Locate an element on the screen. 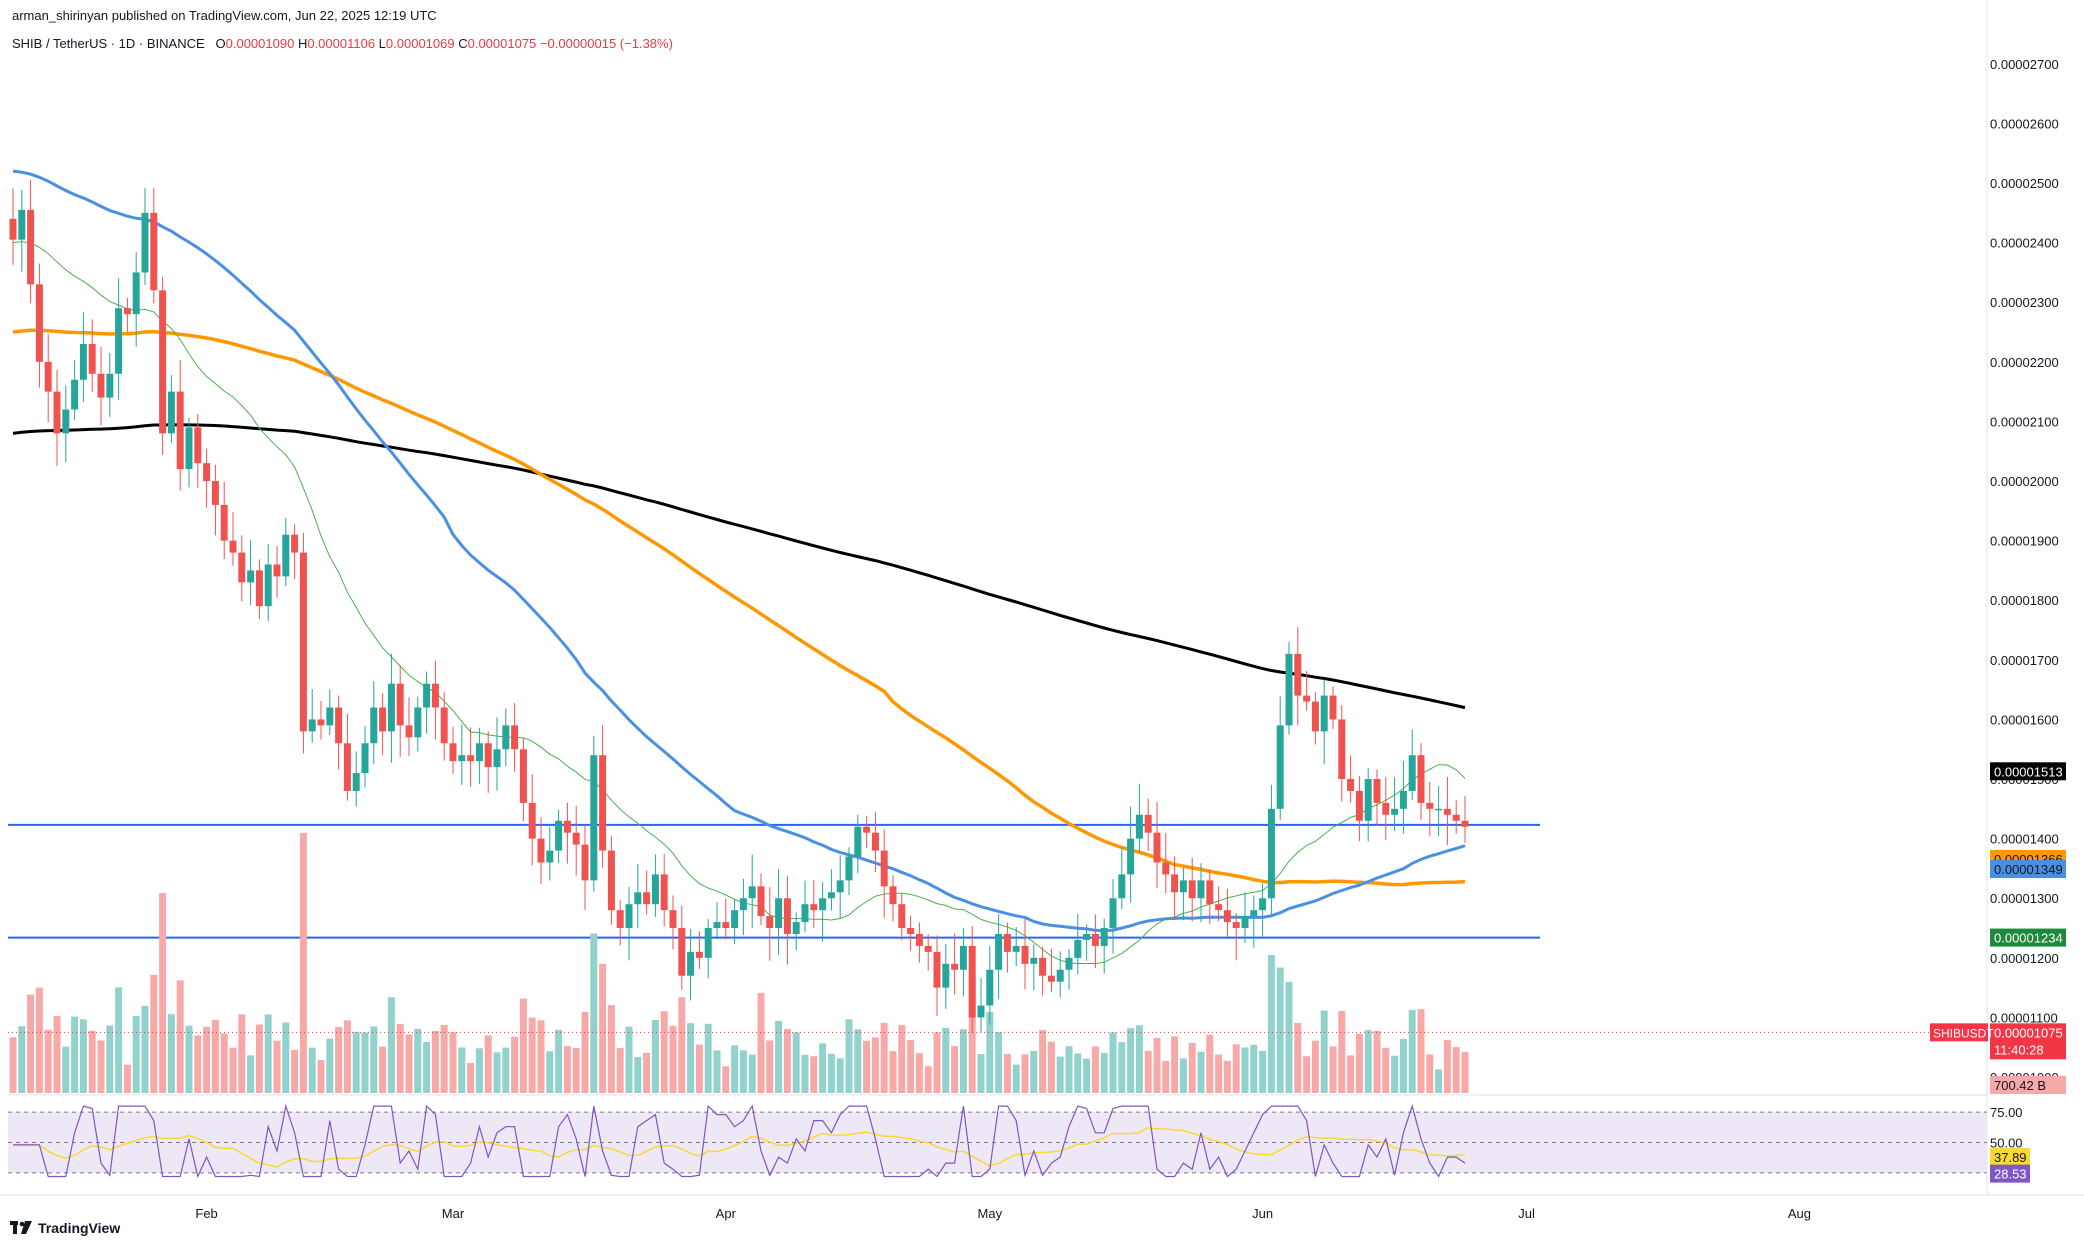 The width and height of the screenshot is (2084, 1244). y-tick-label: 0.00001300 is located at coordinates (2024, 898).